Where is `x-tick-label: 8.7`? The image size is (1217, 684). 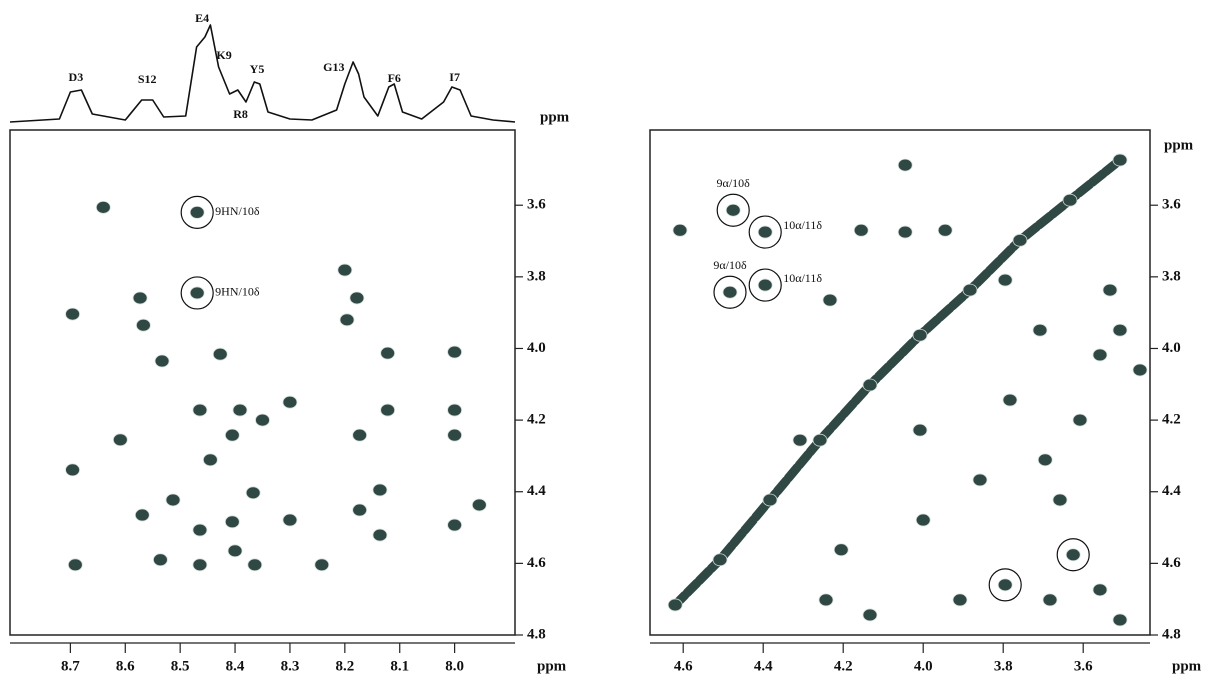 x-tick-label: 8.7 is located at coordinates (70, 666).